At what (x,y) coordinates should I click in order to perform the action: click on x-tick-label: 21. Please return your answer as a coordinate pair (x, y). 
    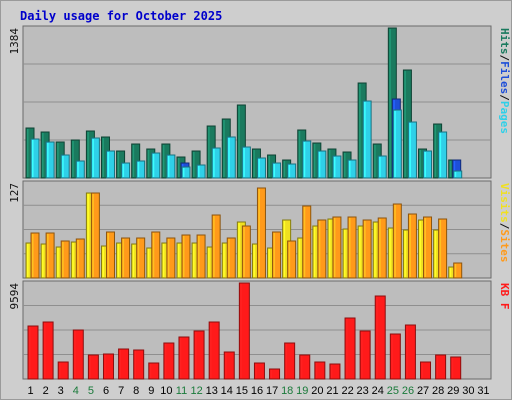
    Looking at the image, I should click on (332, 391).